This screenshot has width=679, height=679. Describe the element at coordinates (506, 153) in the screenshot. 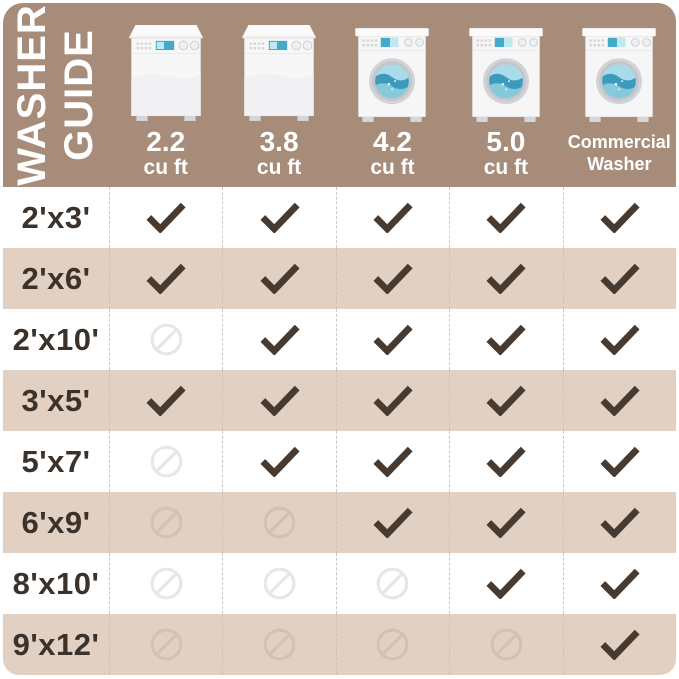

I see `column-label: 5.0 cu ft` at that location.